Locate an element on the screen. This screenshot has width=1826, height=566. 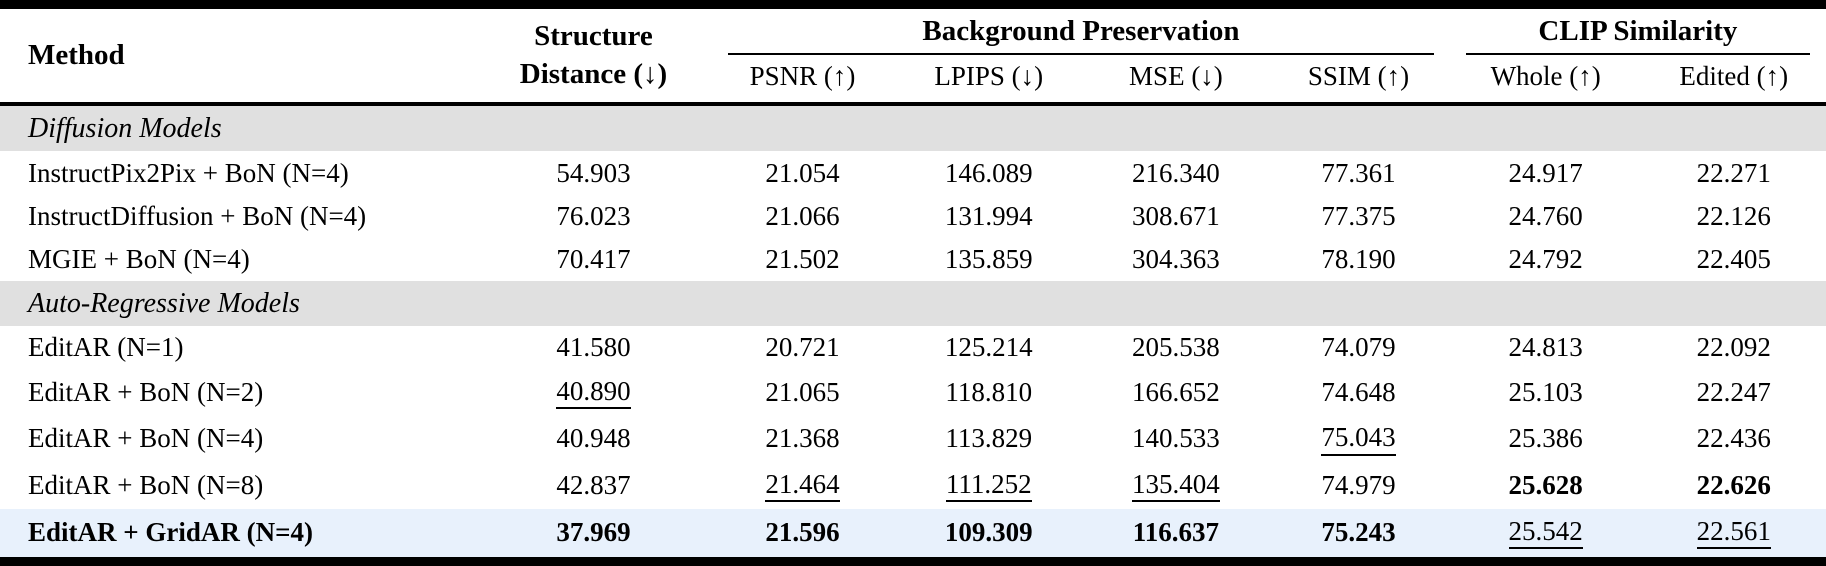
section-row: Auto-Regressive Models is located at coordinates (913, 303).